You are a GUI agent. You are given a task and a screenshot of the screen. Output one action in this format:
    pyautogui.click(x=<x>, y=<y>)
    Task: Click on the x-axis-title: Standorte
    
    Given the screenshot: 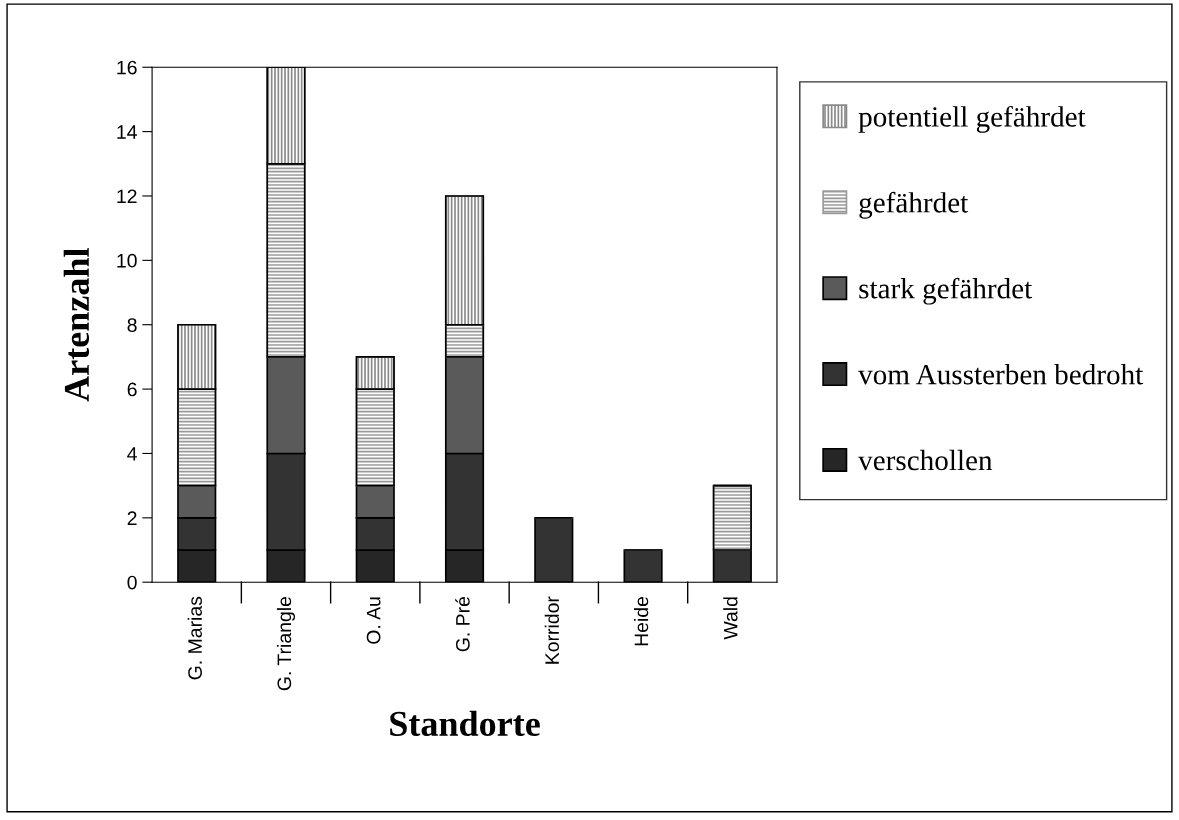 What is the action you would take?
    pyautogui.click(x=465, y=723)
    